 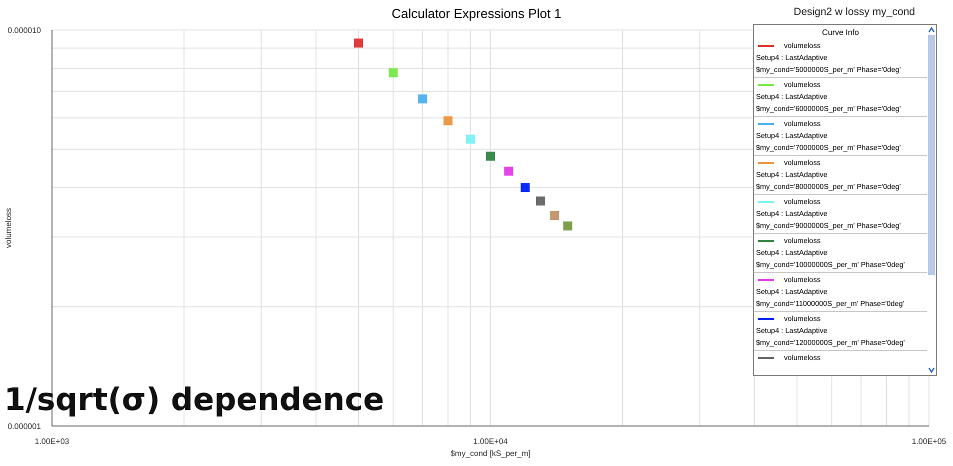 What do you see at coordinates (25, 426) in the screenshot?
I see `y-tick-label: 0.000001` at bounding box center [25, 426].